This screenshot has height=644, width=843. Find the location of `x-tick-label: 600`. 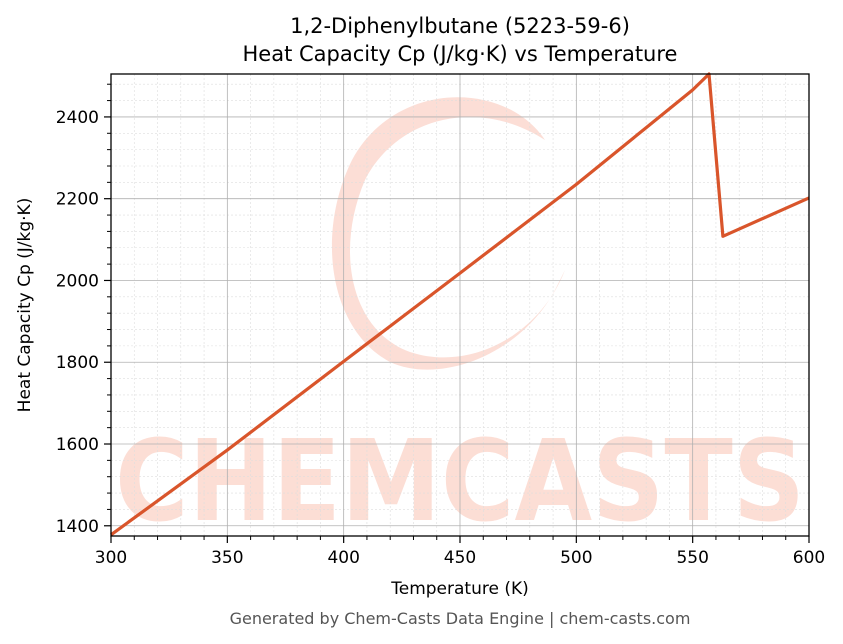

x-tick-label: 600 is located at coordinates (809, 558).